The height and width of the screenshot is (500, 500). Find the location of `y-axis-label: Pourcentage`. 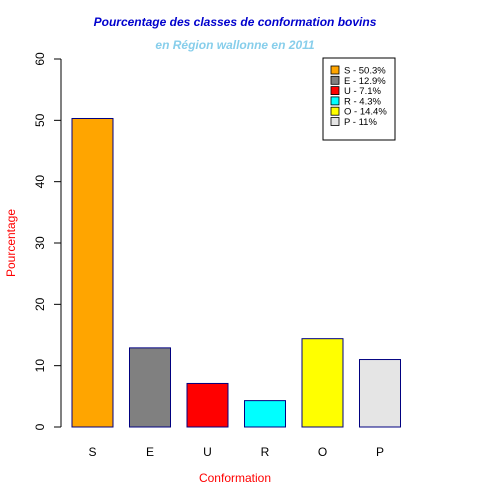

y-axis-label: Pourcentage is located at coordinates (11, 243).